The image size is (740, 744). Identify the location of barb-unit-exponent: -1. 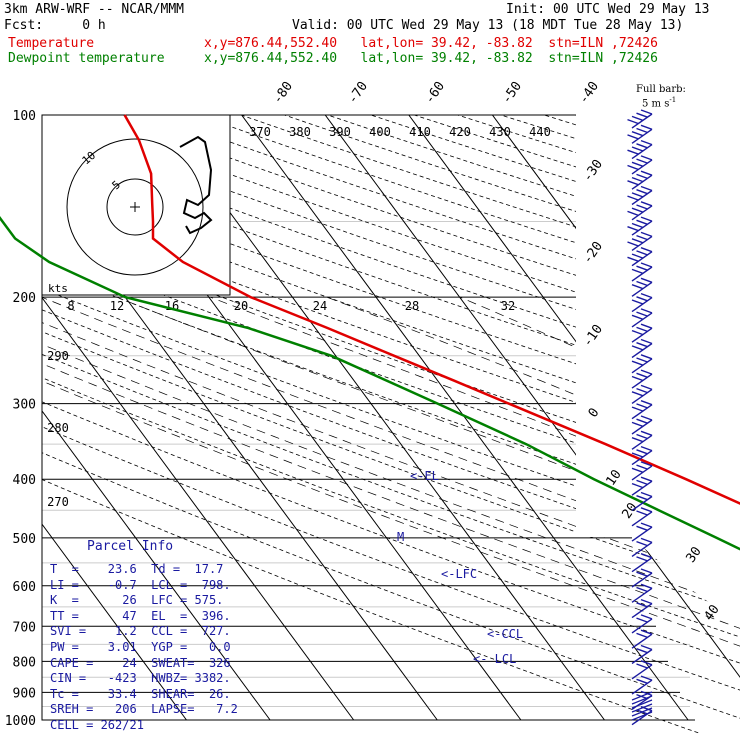
(672, 100).